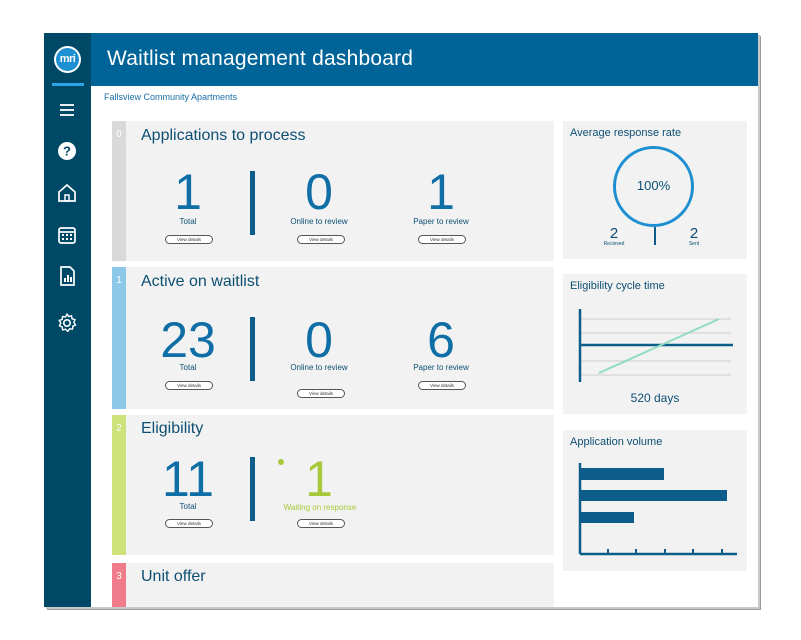  I want to click on response-percent: 100%, so click(653, 185).